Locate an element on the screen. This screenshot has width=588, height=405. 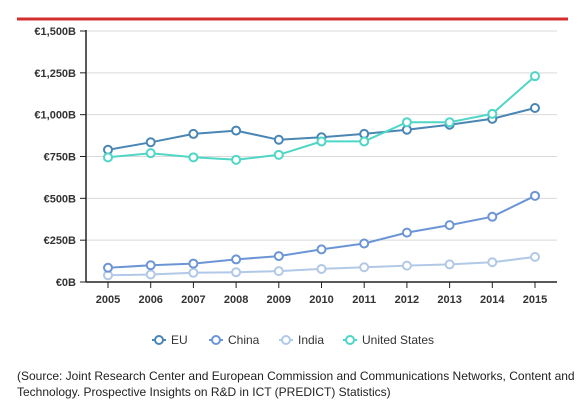
x-tick-label: 2015 is located at coordinates (535, 300).